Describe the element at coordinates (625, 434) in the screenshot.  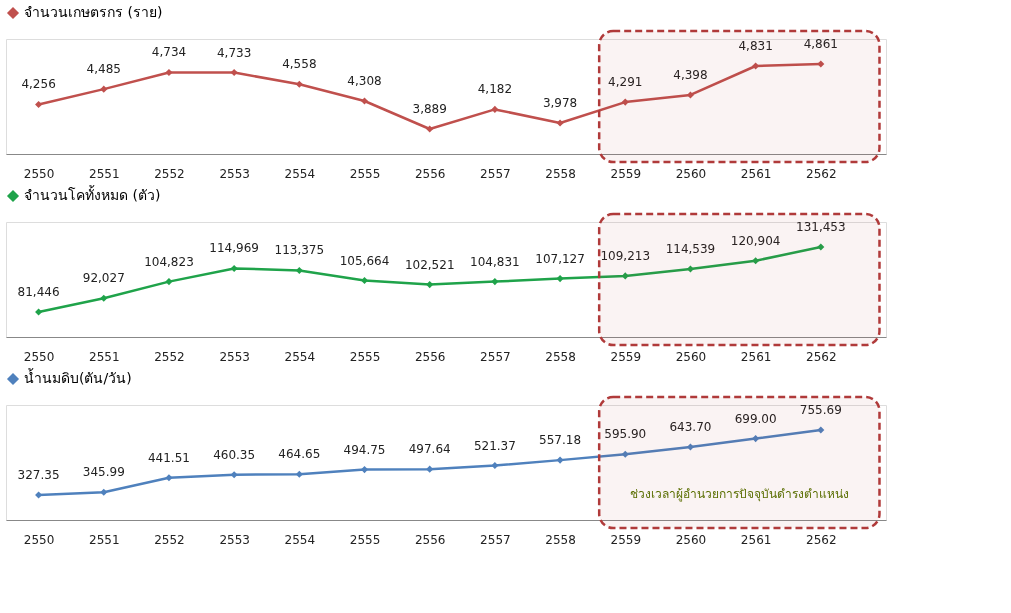
I see `data-label: 595.90` at that location.